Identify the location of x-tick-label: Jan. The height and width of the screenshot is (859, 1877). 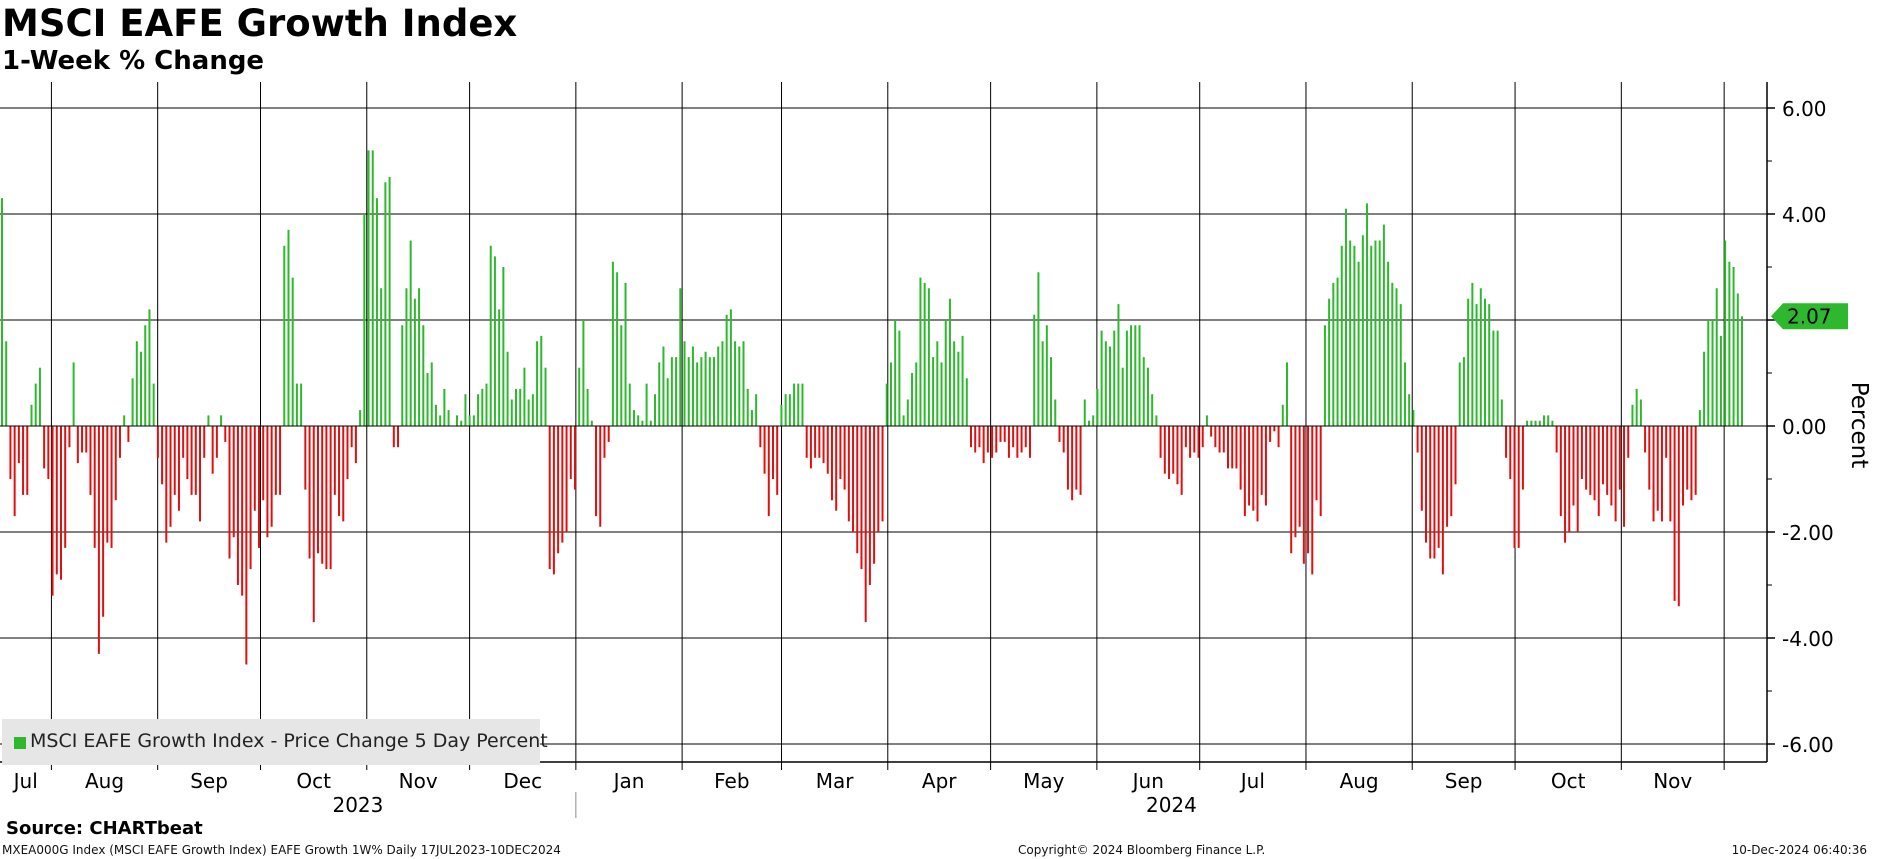
(628, 781).